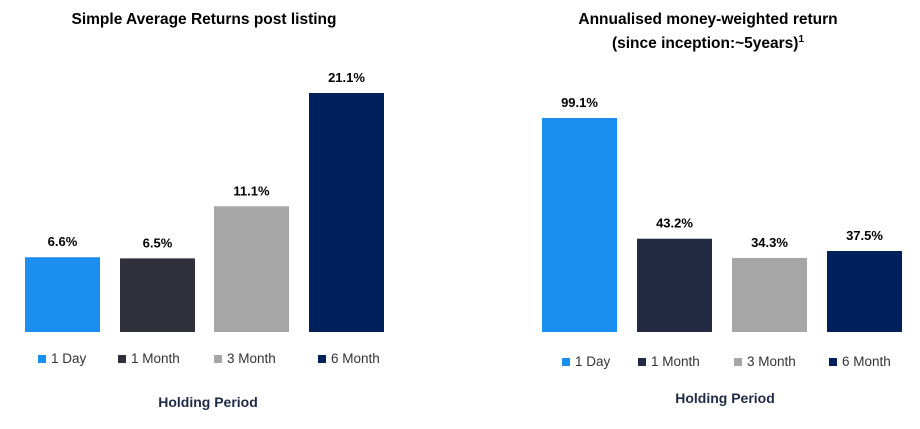  I want to click on left-legend-label-1: 1 Day, so click(69, 358).